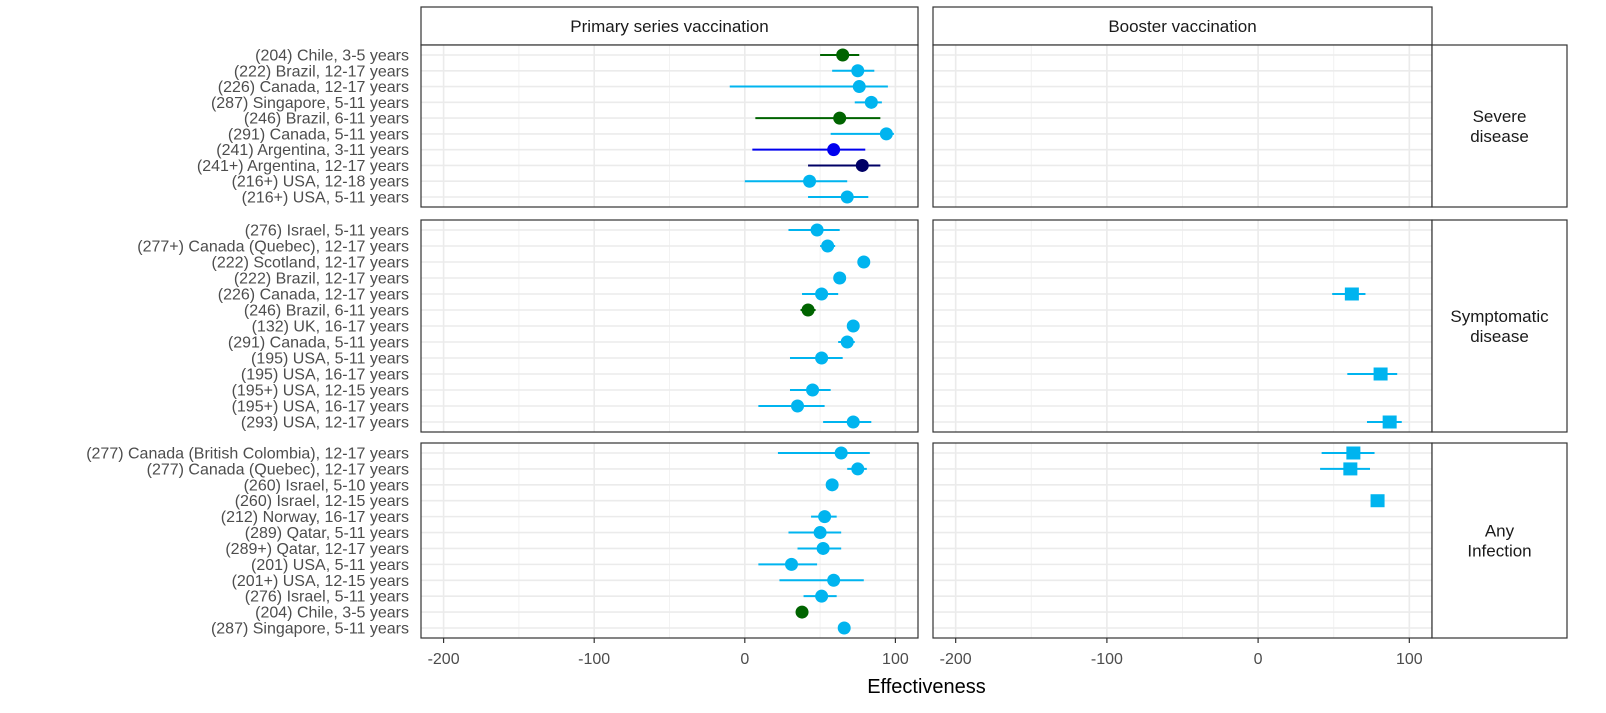 Image resolution: width=1606 pixels, height=713 pixels. What do you see at coordinates (325, 423) in the screenshot?
I see `study-label: (293) USA, 12-17 years` at bounding box center [325, 423].